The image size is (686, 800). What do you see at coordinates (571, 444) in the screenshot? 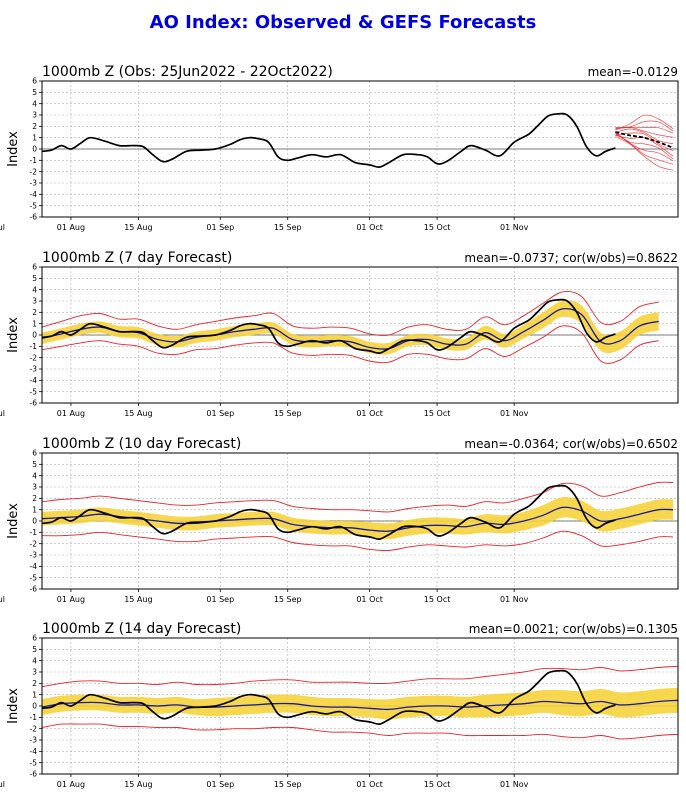
I see `panel-stats: mean=-0.0364; cor(w/obs)=0.6502` at bounding box center [571, 444].